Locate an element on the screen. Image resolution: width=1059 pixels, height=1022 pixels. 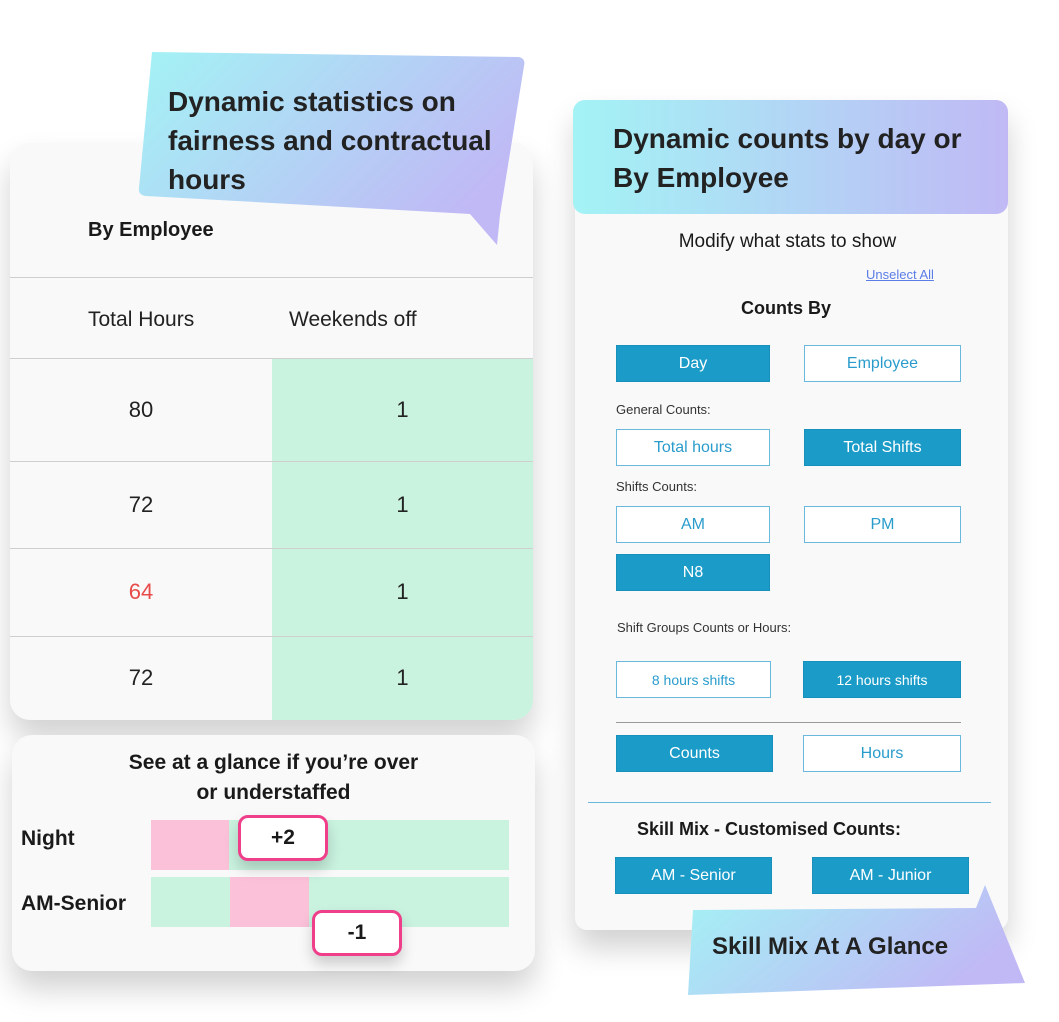
overstaffed-badge: +2 is located at coordinates (283, 838).